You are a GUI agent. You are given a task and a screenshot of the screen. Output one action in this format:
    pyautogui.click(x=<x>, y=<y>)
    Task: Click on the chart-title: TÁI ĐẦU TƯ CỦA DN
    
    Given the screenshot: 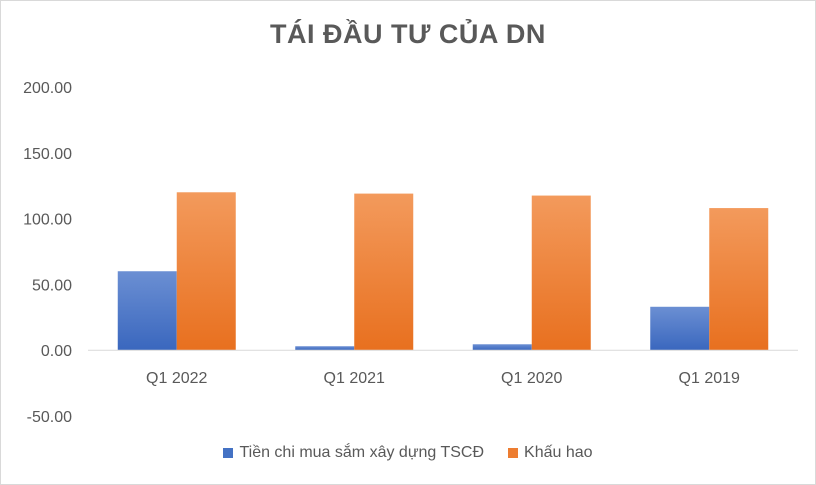 What is the action you would take?
    pyautogui.click(x=408, y=34)
    